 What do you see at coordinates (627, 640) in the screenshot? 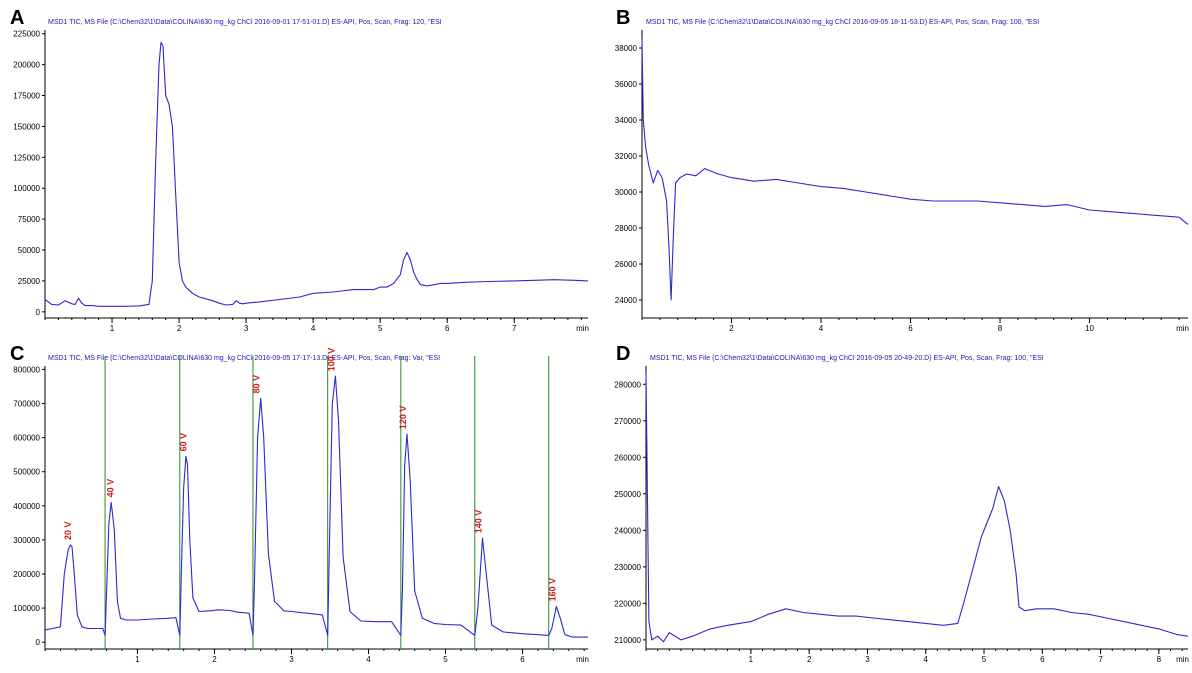
I see `y-tick-label: 210000` at bounding box center [627, 640].